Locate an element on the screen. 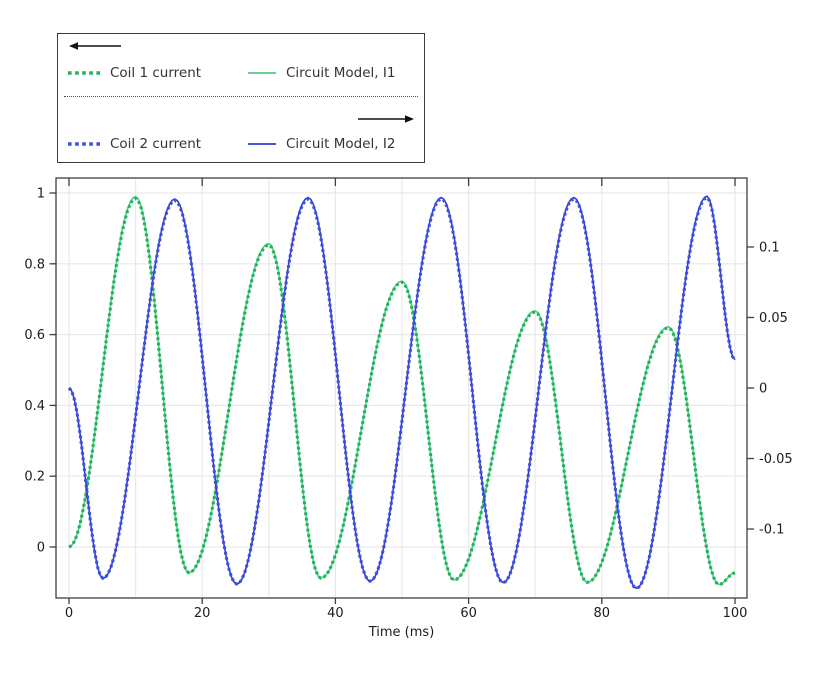 This screenshot has width=834, height=684. svg-text: 0.8 is located at coordinates (34, 264).